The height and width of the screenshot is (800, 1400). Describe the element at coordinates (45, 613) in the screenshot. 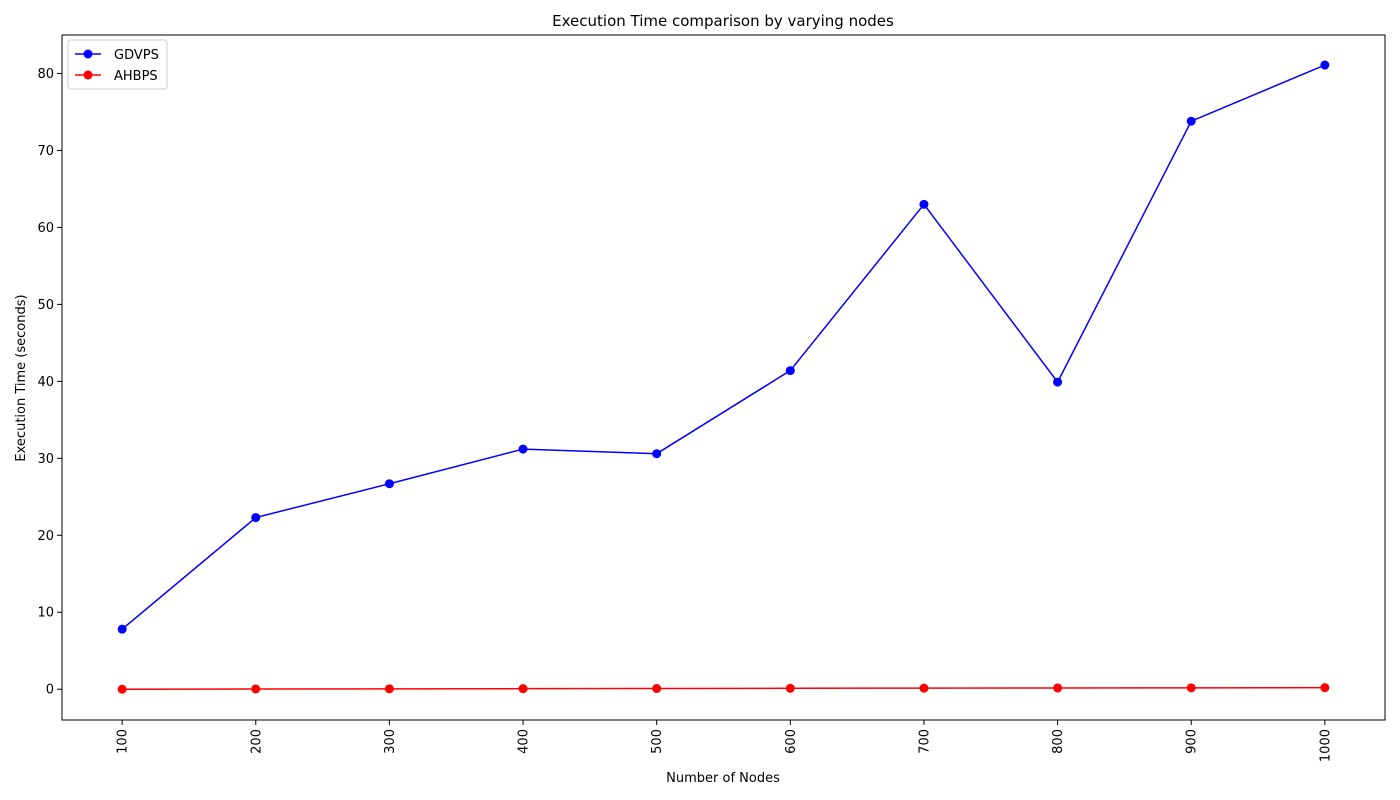

I see `y-tick-label: 10` at that location.